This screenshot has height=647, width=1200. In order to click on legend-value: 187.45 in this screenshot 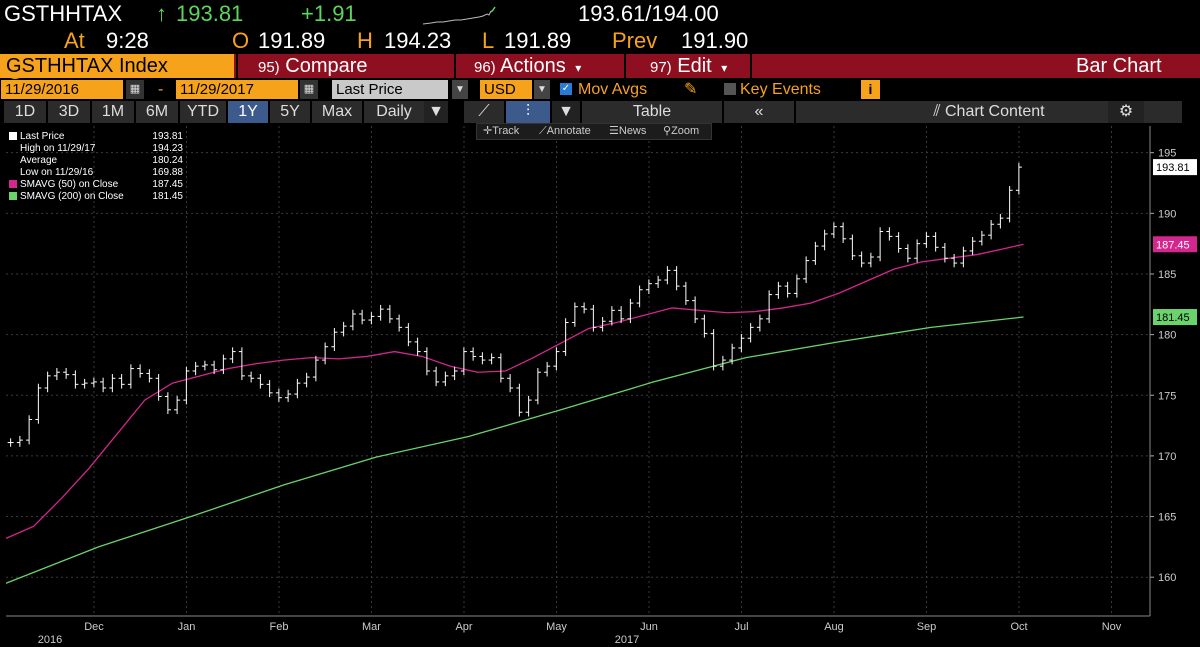, I will do `click(167, 184)`.